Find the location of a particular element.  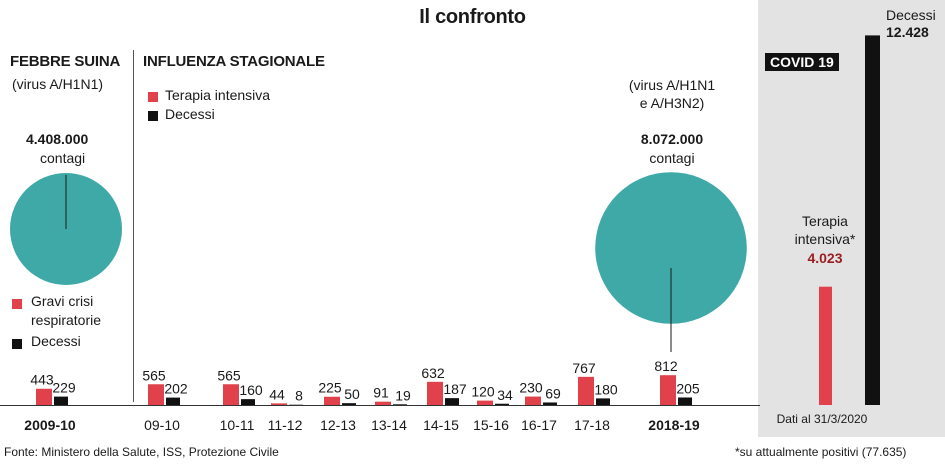

tick-label-12-13: 12-13 is located at coordinates (338, 425).